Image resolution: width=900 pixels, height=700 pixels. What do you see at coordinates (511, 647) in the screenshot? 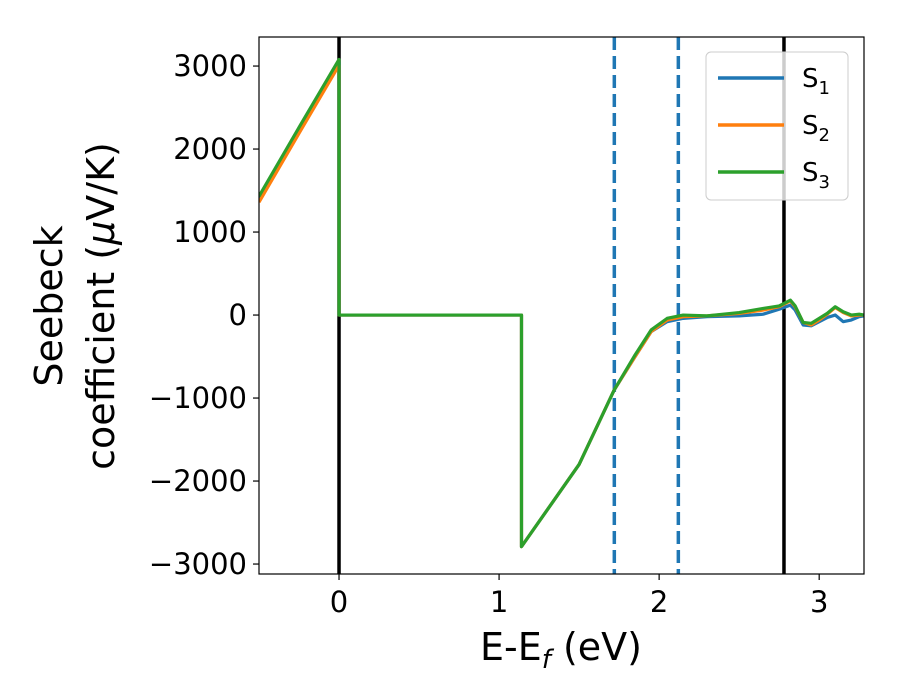
I see `x-axis-label-main: E-E` at bounding box center [511, 647].